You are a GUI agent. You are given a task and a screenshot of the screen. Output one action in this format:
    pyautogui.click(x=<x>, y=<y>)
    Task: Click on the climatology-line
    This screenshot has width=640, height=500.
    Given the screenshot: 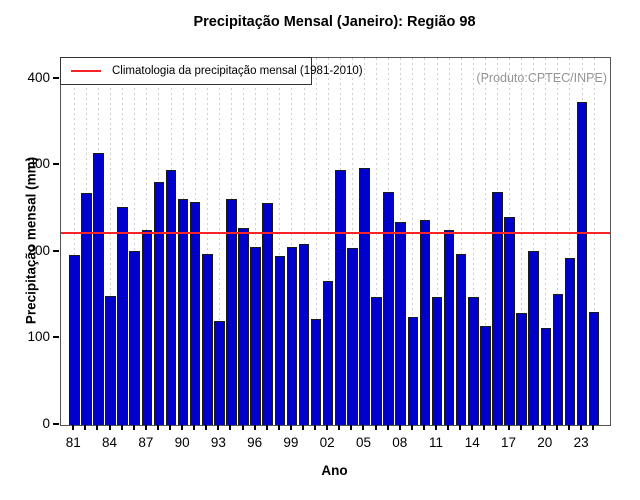 What is the action you would take?
    pyautogui.click(x=335, y=233)
    